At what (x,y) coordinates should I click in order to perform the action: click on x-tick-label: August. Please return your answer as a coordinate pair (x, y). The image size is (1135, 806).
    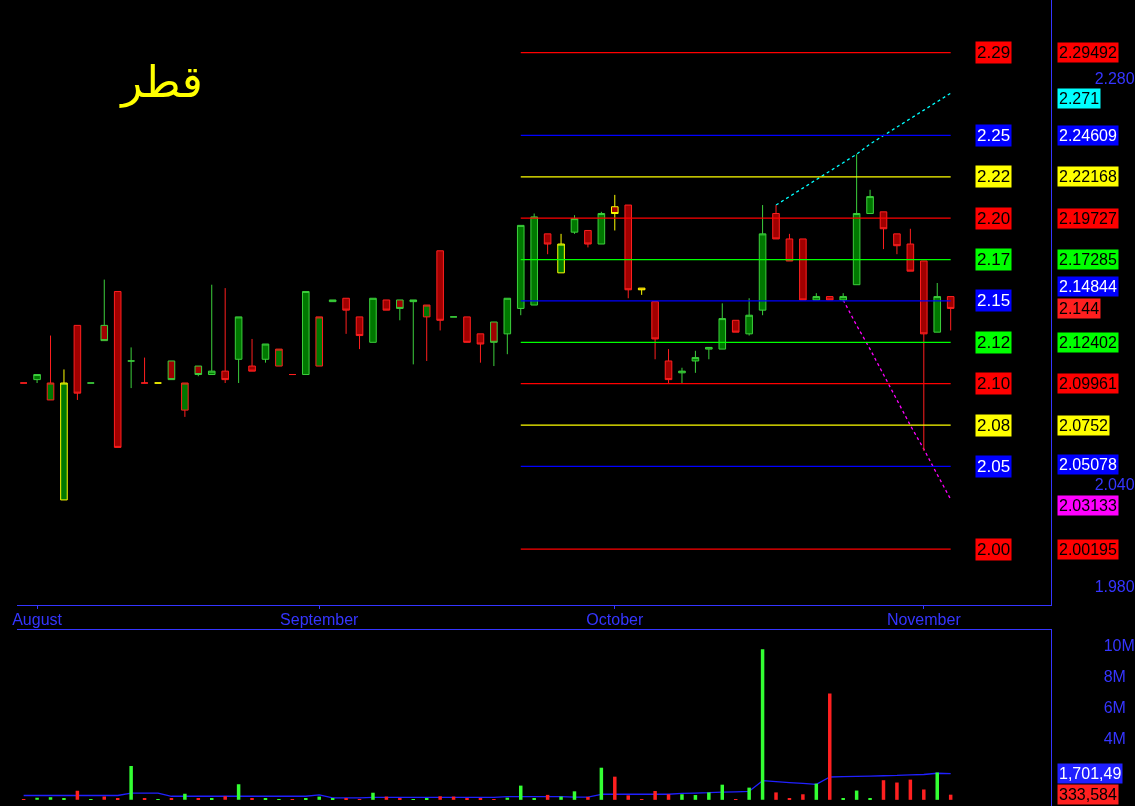
    Looking at the image, I should click on (37, 620).